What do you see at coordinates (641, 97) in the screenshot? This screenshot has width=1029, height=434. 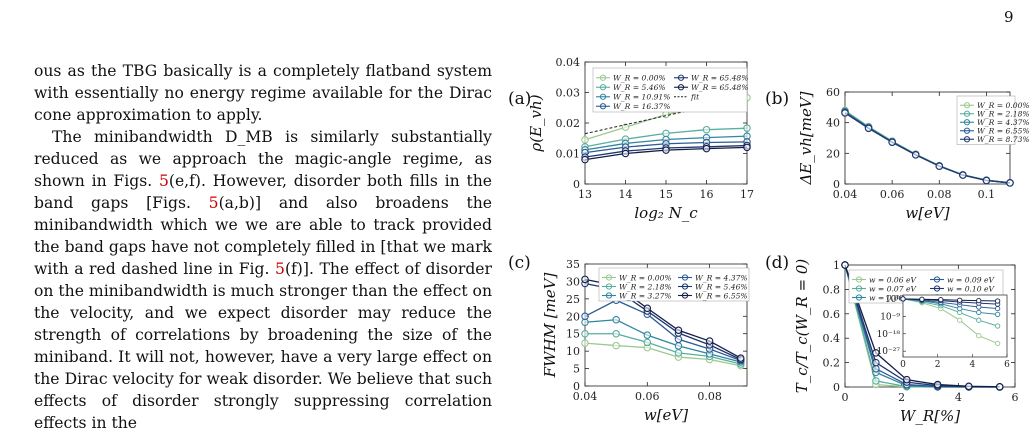 I see `legend-label: W_R = 10.91%` at bounding box center [641, 97].